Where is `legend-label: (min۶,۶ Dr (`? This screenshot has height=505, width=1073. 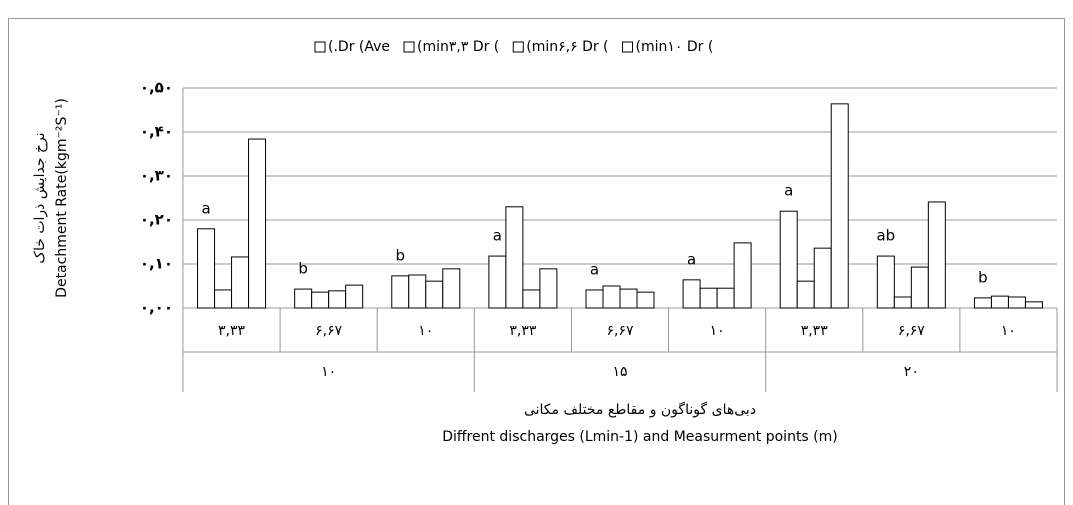
legend-label: (min۶,۶ Dr ( is located at coordinates (567, 47).